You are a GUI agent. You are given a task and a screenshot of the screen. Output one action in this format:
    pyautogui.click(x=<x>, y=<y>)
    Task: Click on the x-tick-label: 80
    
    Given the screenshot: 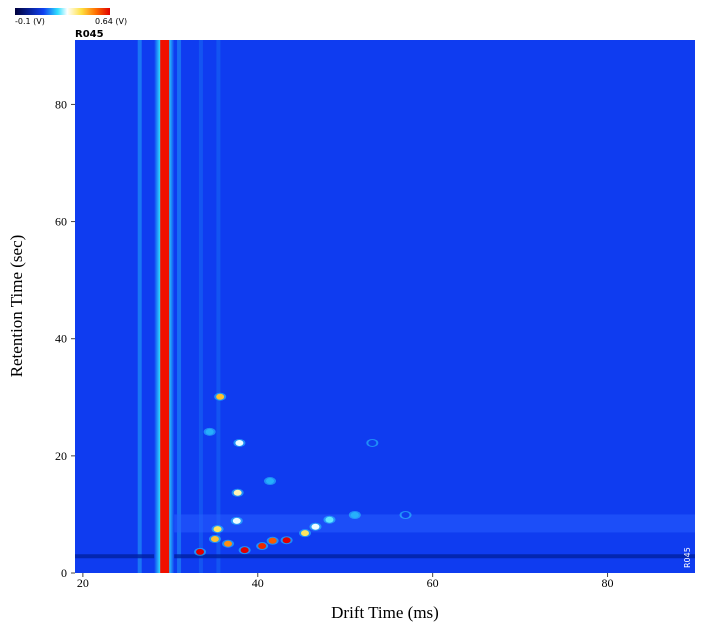 What is the action you would take?
    pyautogui.click(x=608, y=583)
    